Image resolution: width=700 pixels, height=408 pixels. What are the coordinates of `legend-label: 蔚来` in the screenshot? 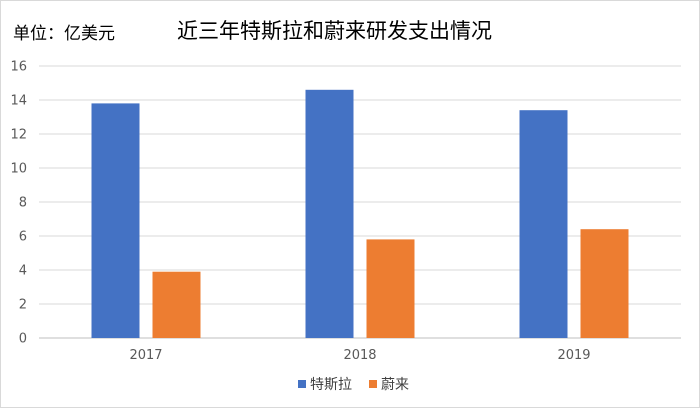 It's located at (395, 385).